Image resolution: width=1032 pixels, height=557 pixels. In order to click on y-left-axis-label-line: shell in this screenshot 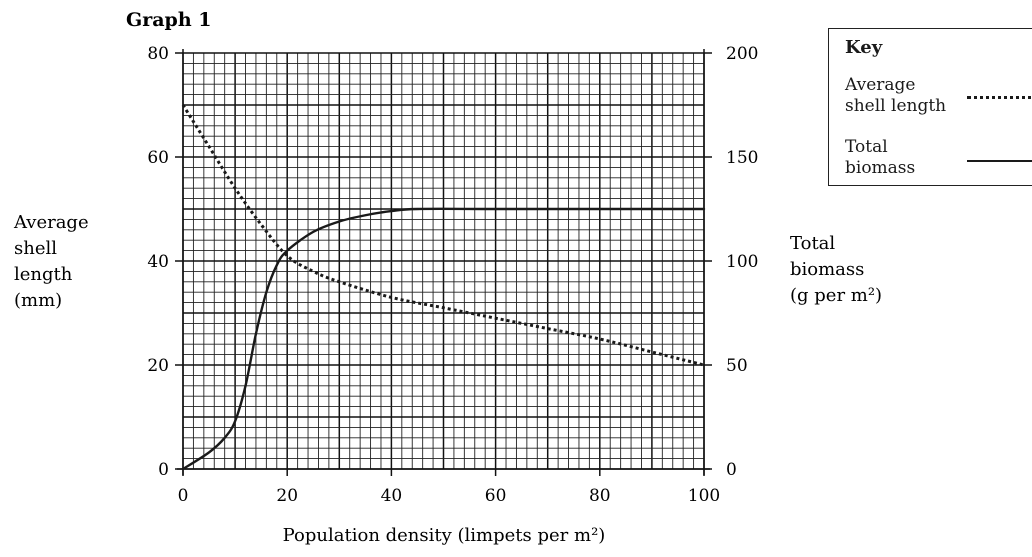, I will do `click(35, 248)`.